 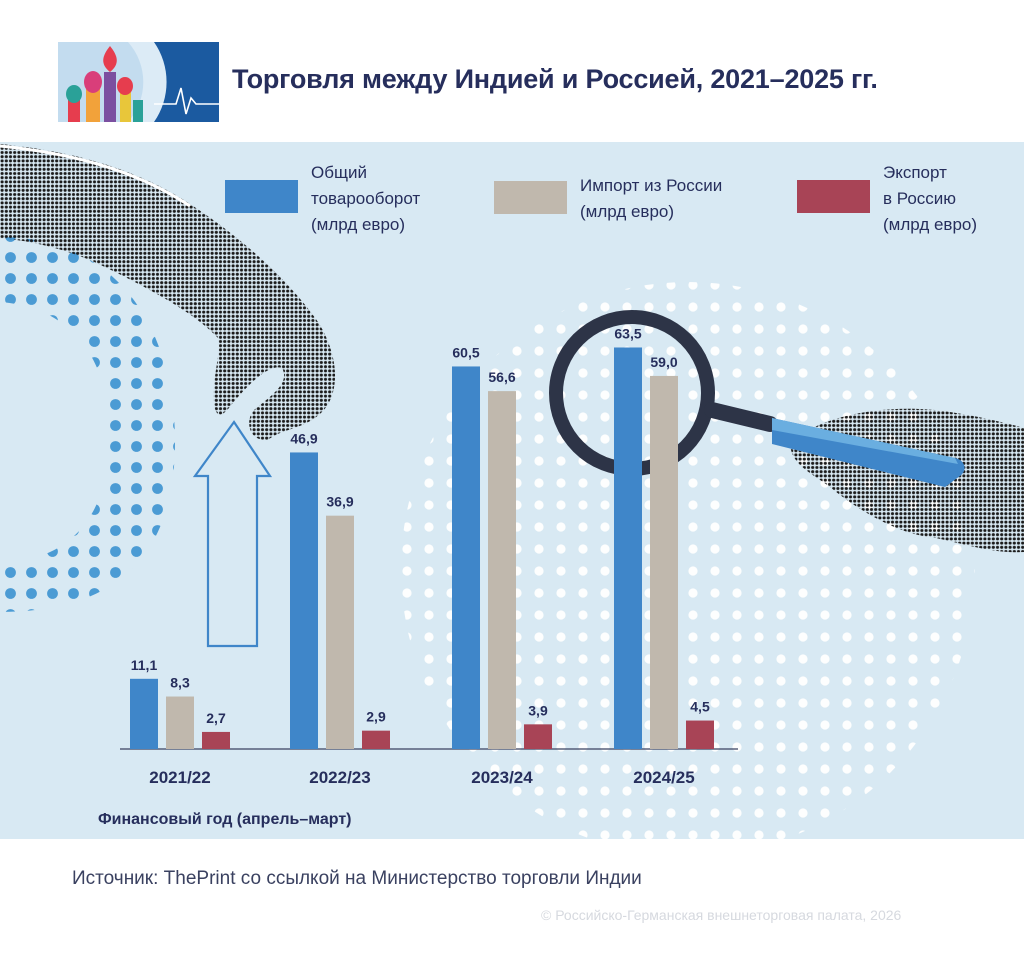 What do you see at coordinates (700, 707) in the screenshot?
I see `data-label-export-2024-25: 4,5` at bounding box center [700, 707].